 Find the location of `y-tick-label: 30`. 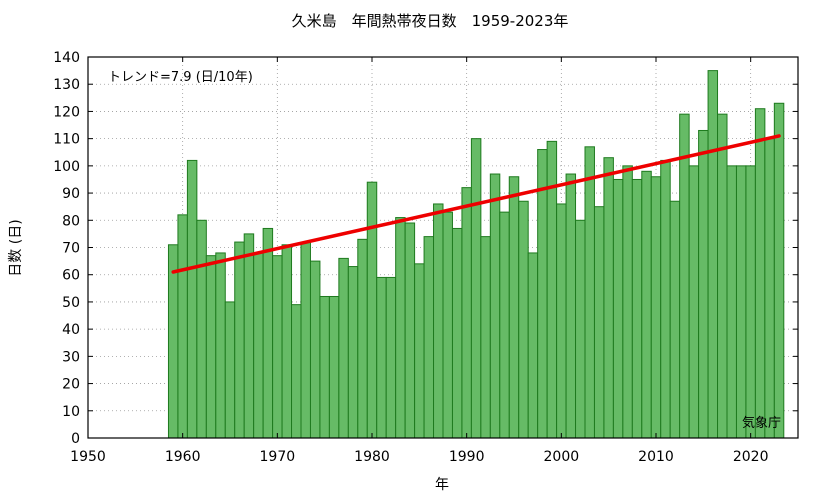

y-tick-label: 30 is located at coordinates (71, 357).